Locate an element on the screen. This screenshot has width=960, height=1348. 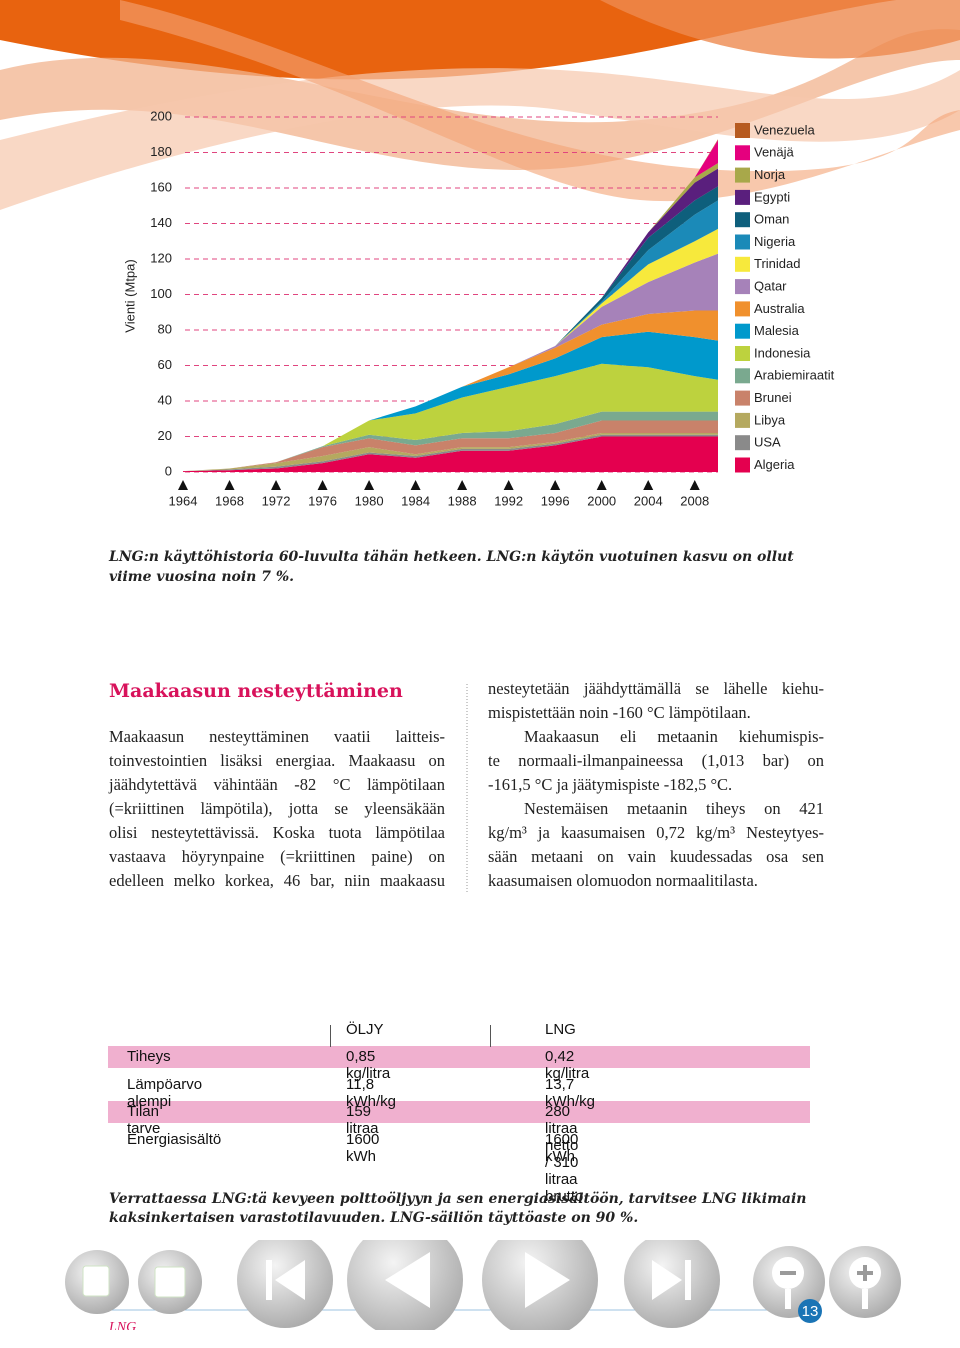
x-tick-label: 2000 is located at coordinates (601, 500).